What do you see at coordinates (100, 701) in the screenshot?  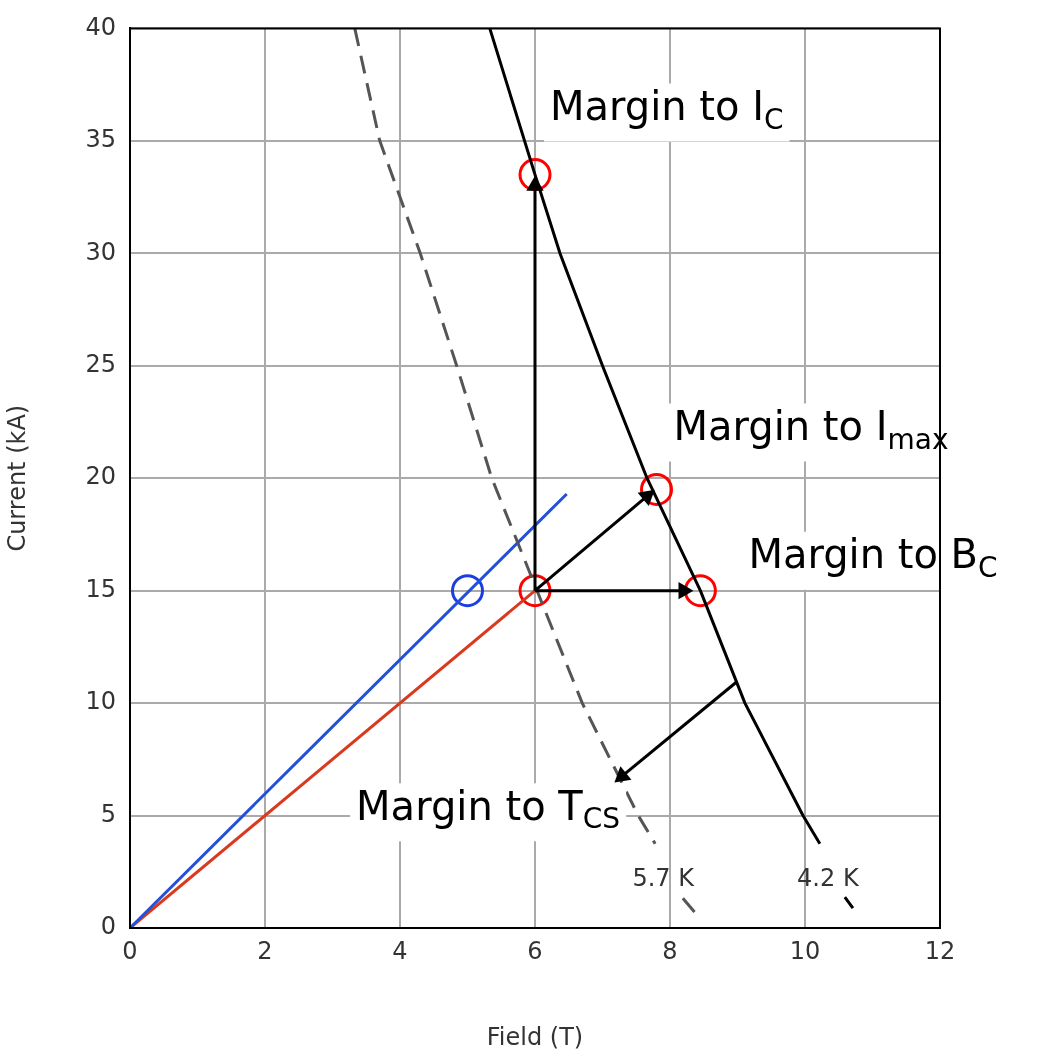 I see `y-tick-label: 10` at bounding box center [100, 701].